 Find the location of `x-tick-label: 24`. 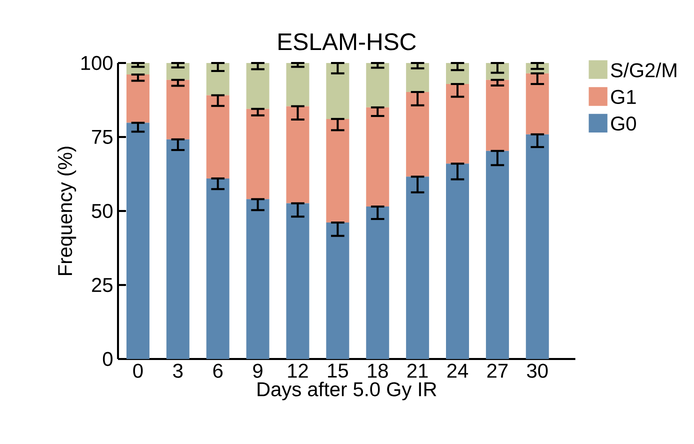

x-tick-label: 24 is located at coordinates (457, 371).